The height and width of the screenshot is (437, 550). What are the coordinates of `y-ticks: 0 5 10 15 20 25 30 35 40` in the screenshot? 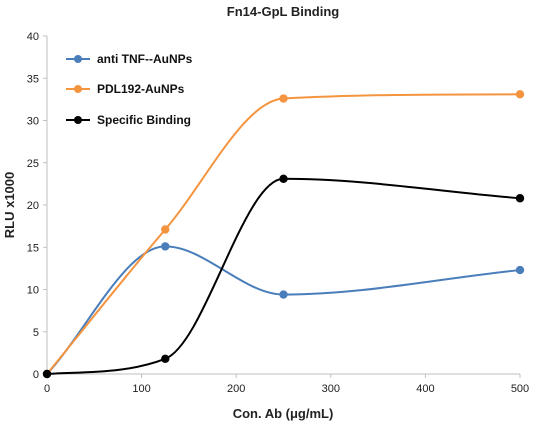 It's located at (37, 206).